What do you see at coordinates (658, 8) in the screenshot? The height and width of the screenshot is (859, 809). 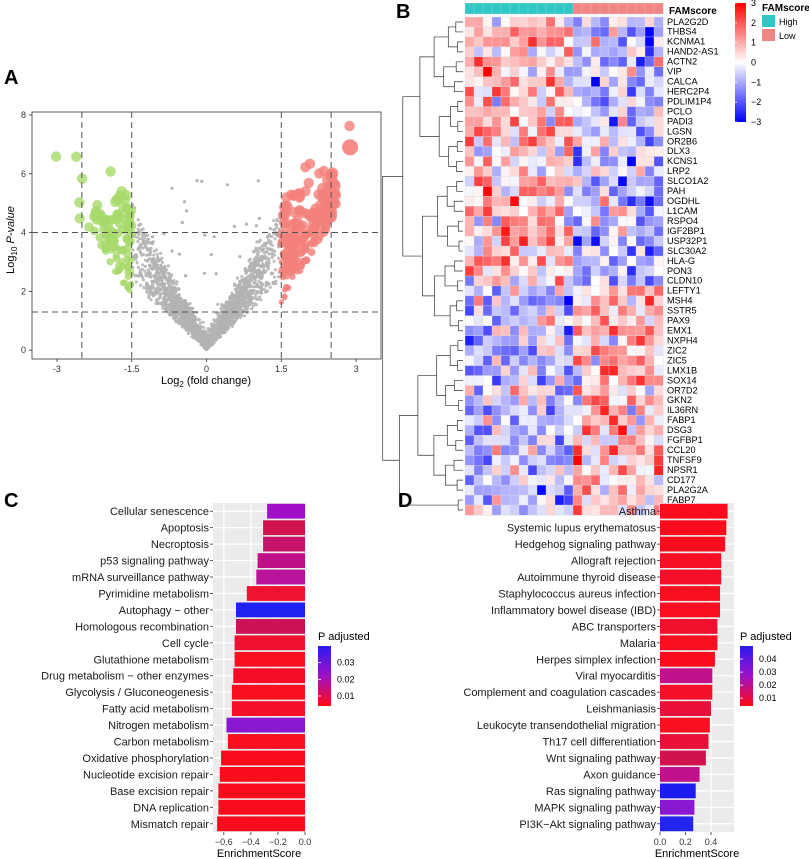 I see `annotation-cell-low` at bounding box center [658, 8].